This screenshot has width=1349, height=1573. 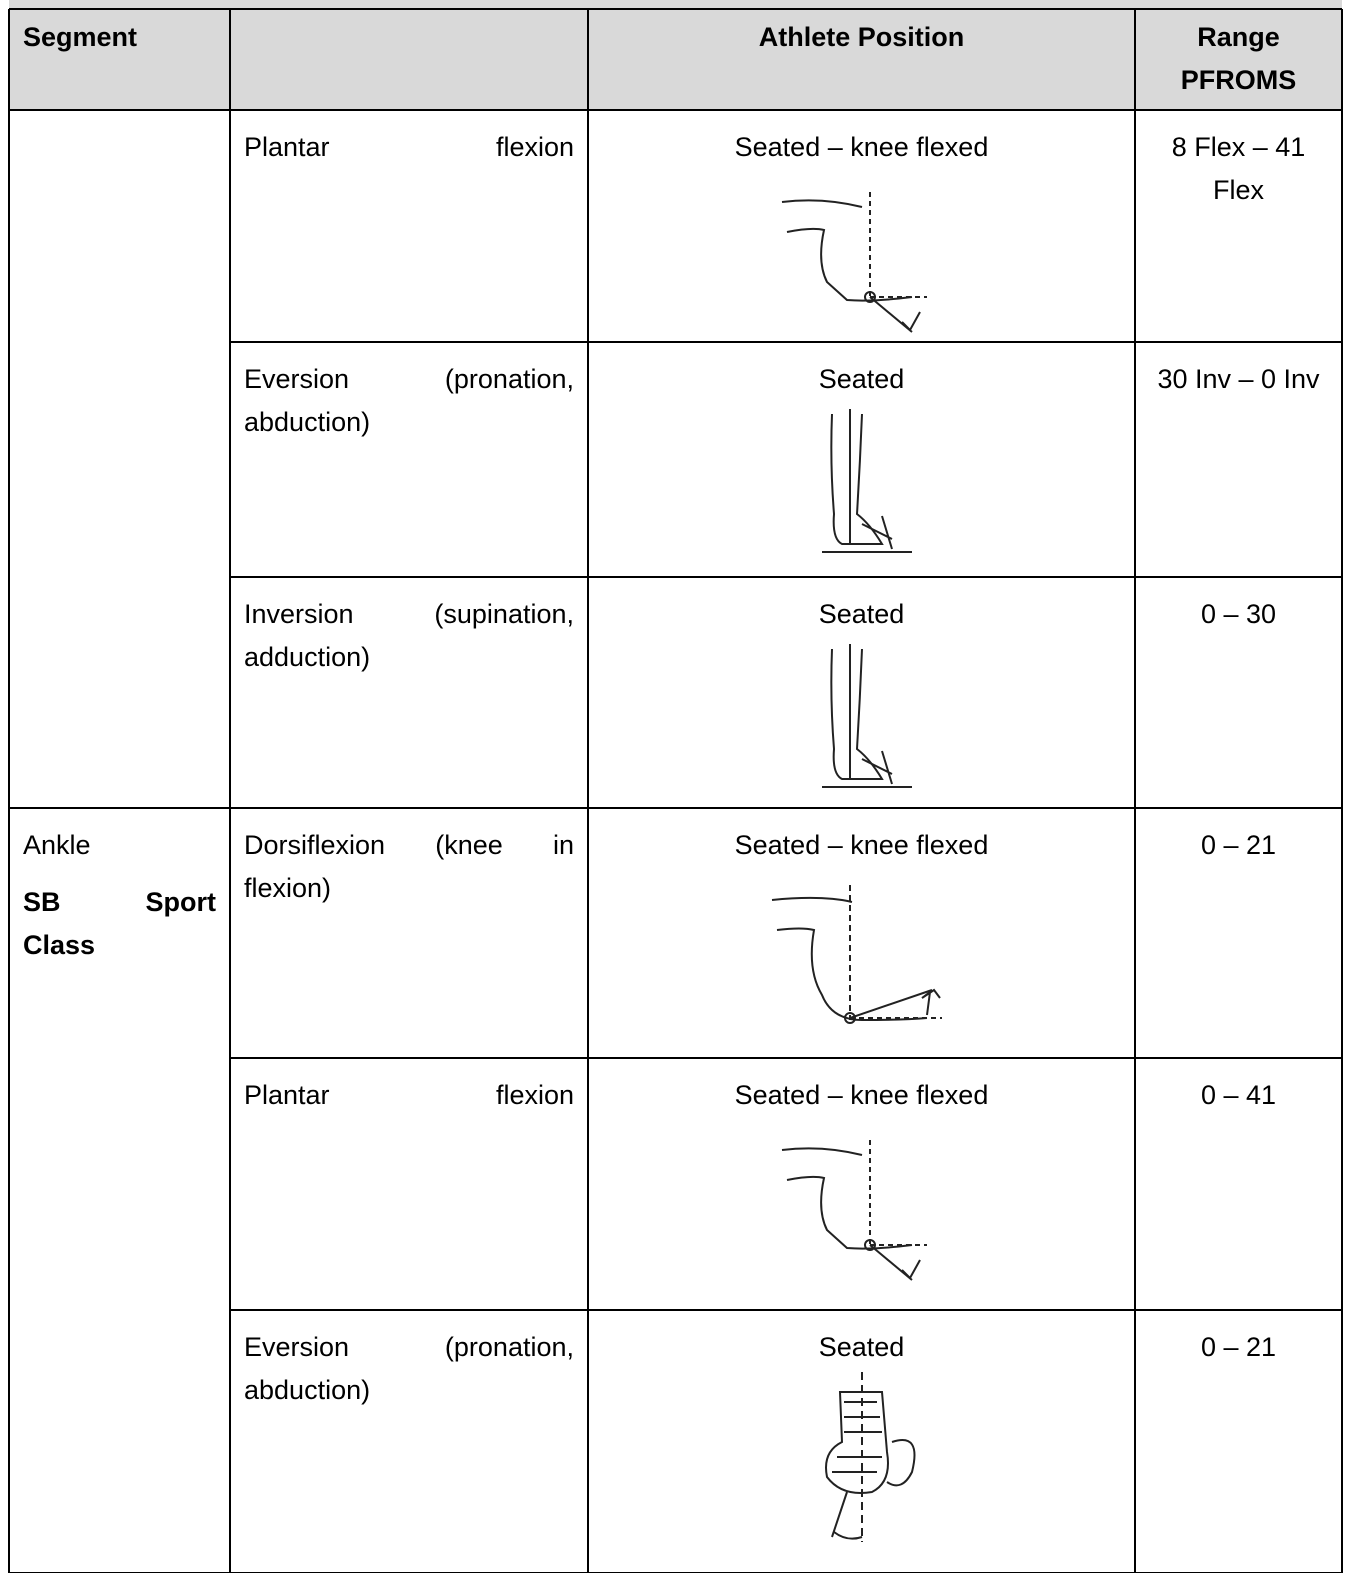 What do you see at coordinates (119, 1190) in the screenshot?
I see `segment-cell: Ankle SB Sport Class` at bounding box center [119, 1190].